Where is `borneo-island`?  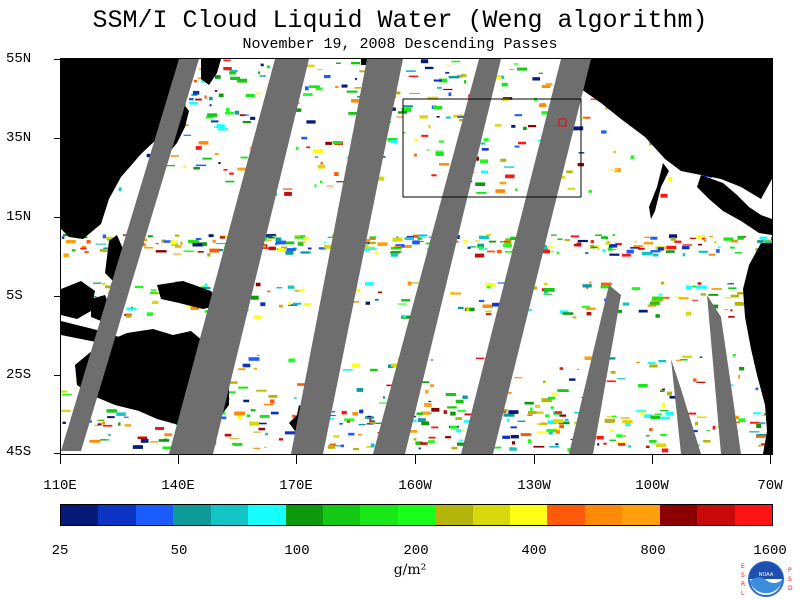
borneo-island is located at coordinates (78, 300).